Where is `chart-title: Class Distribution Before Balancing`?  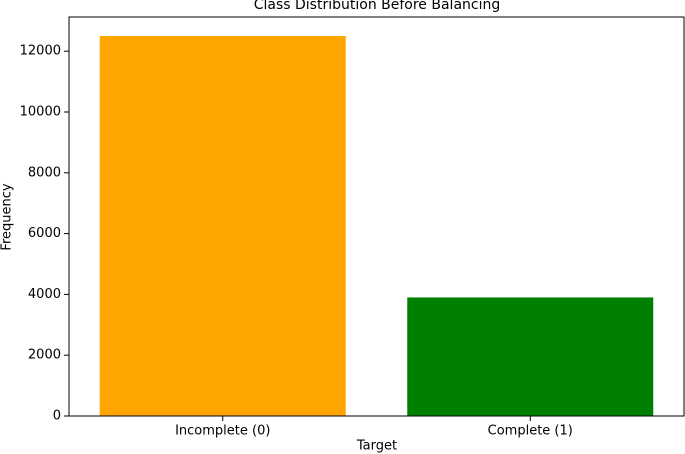 chart-title: Class Distribution Before Balancing is located at coordinates (377, 6).